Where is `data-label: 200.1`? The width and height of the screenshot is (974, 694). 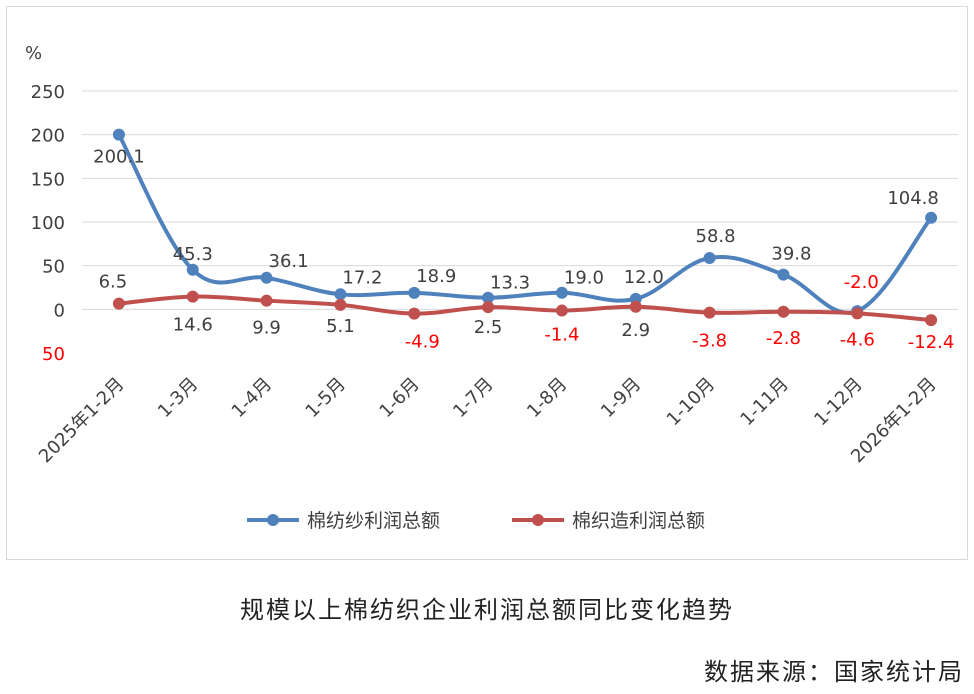
data-label: 200.1 is located at coordinates (119, 157).